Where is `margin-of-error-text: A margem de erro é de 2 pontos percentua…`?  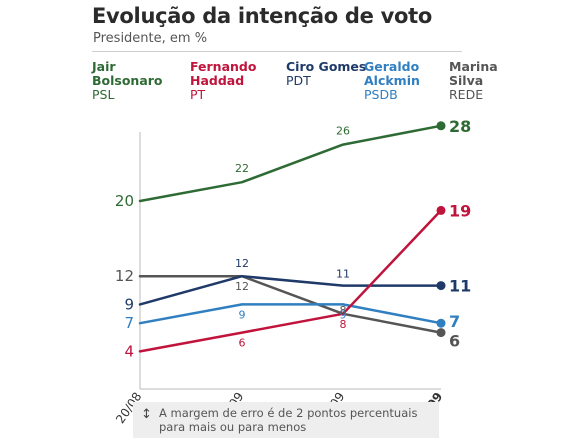 margin-of-error-text: A margem de erro é de 2 pontos percentua… is located at coordinates (288, 420).